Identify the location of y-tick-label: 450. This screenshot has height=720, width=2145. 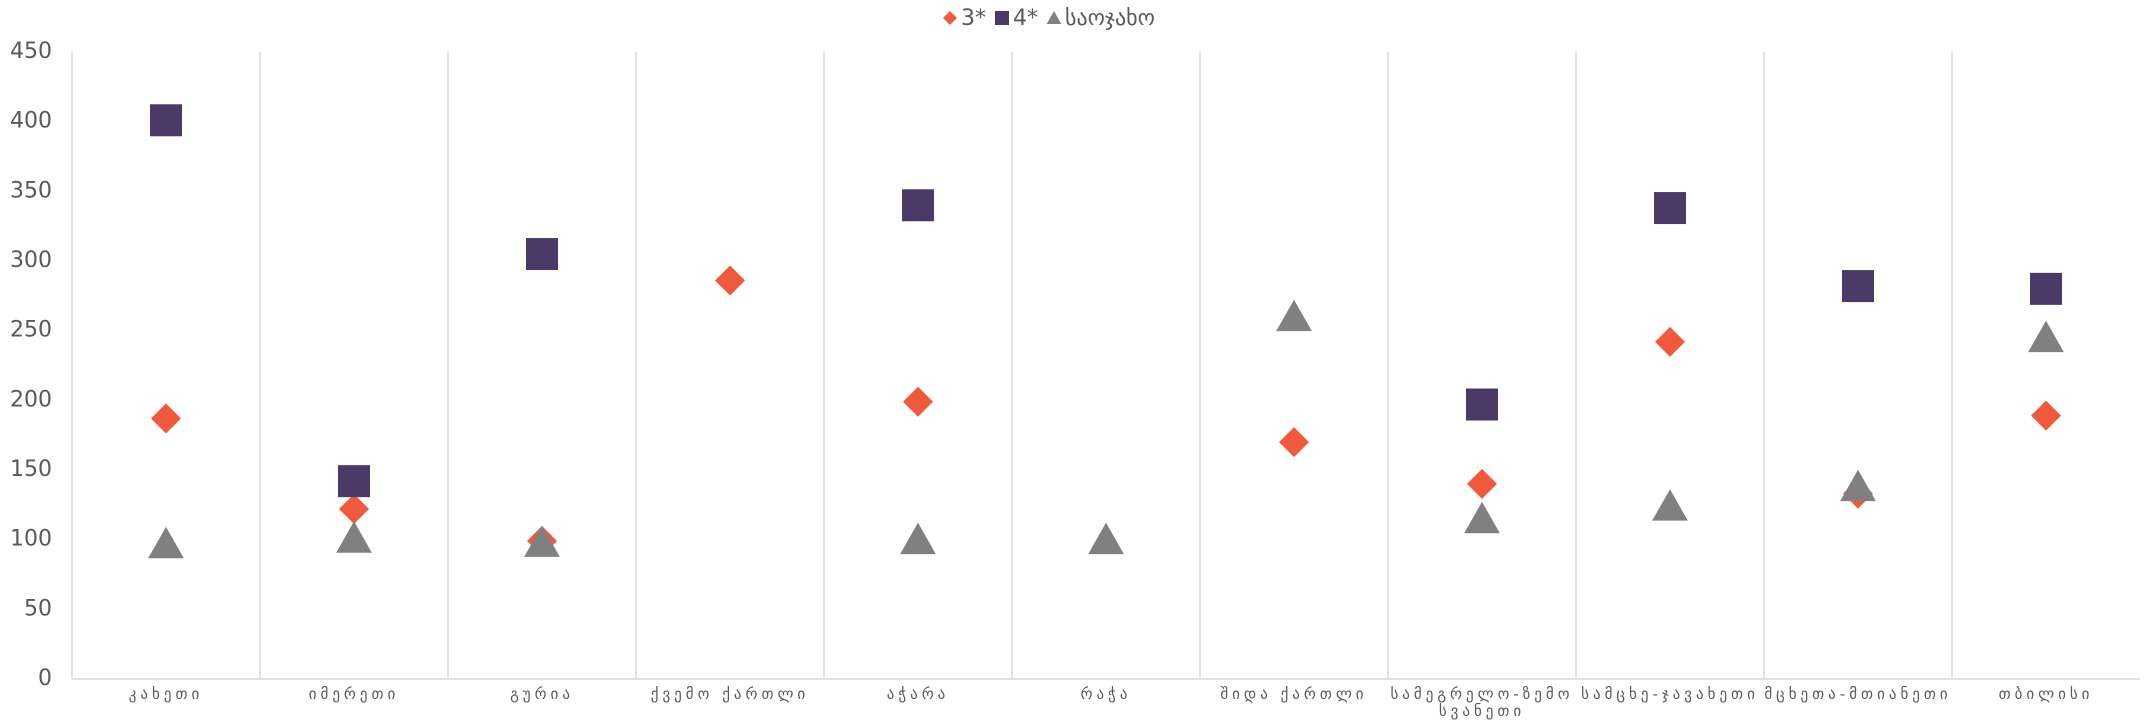
(31, 51).